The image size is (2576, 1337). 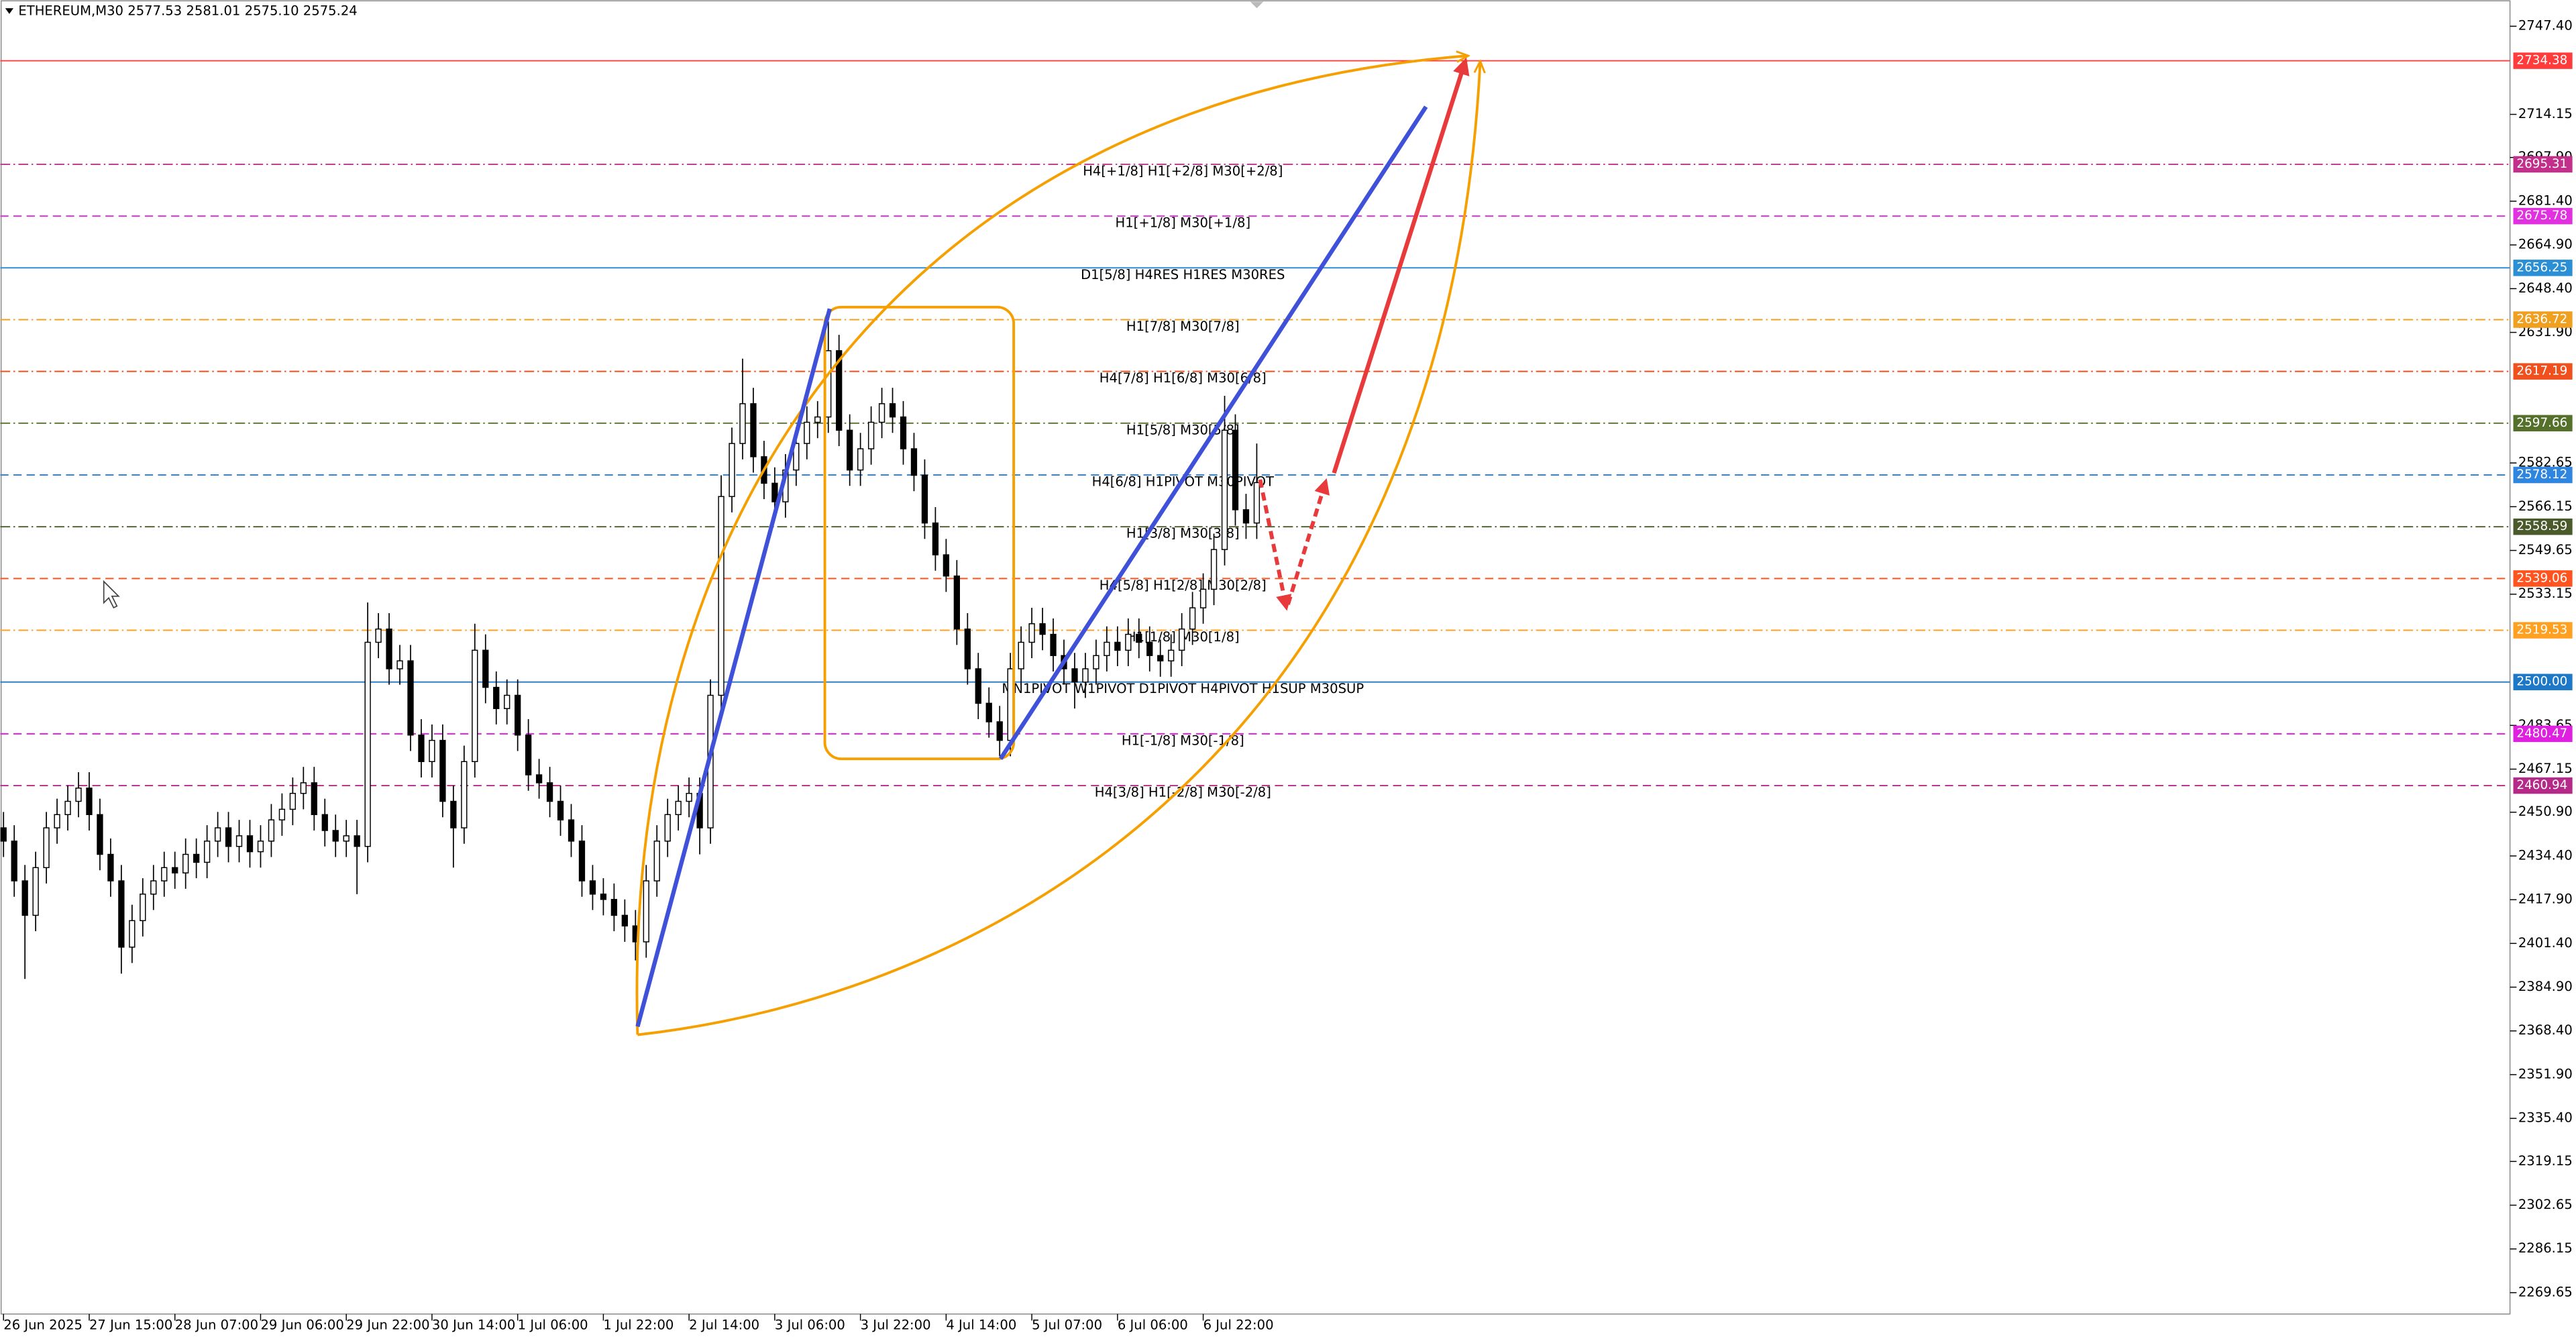 I want to click on x-tick-label: 28 Jun 07:00, so click(x=216, y=1324).